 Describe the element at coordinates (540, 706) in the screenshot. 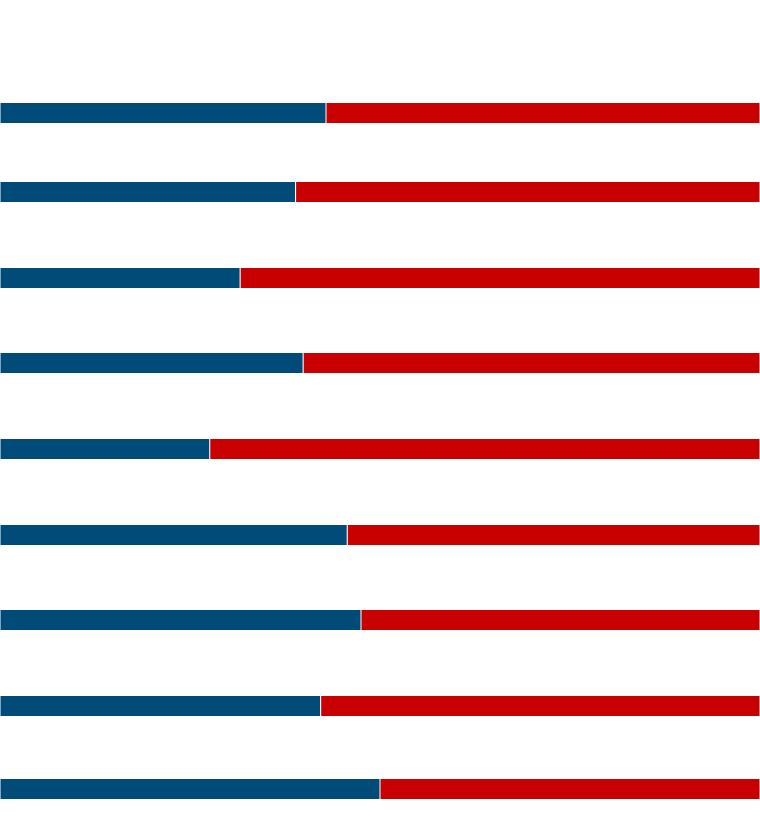

I see `bar-segment-row8-series2` at that location.